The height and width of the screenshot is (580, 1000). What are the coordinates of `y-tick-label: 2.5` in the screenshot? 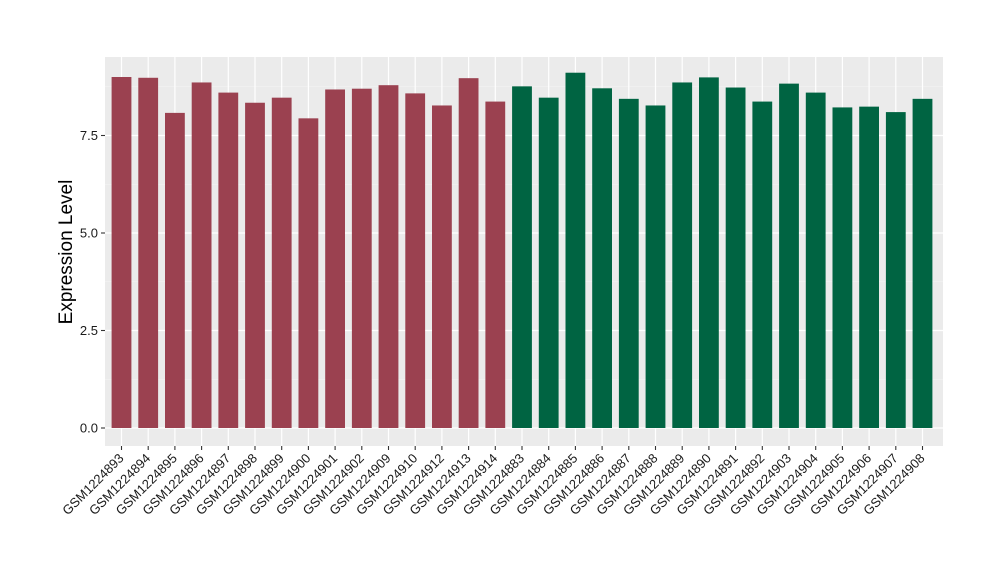 It's located at (89, 330).